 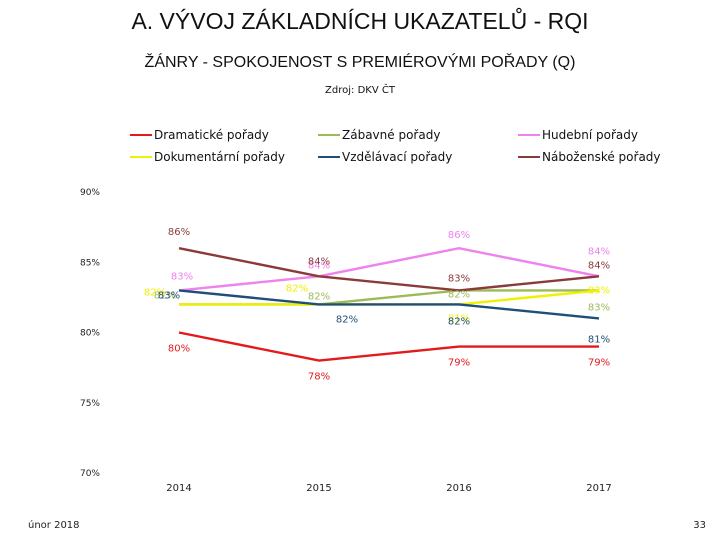 What do you see at coordinates (90, 404) in the screenshot?
I see `y-tick-label: 75%` at bounding box center [90, 404].